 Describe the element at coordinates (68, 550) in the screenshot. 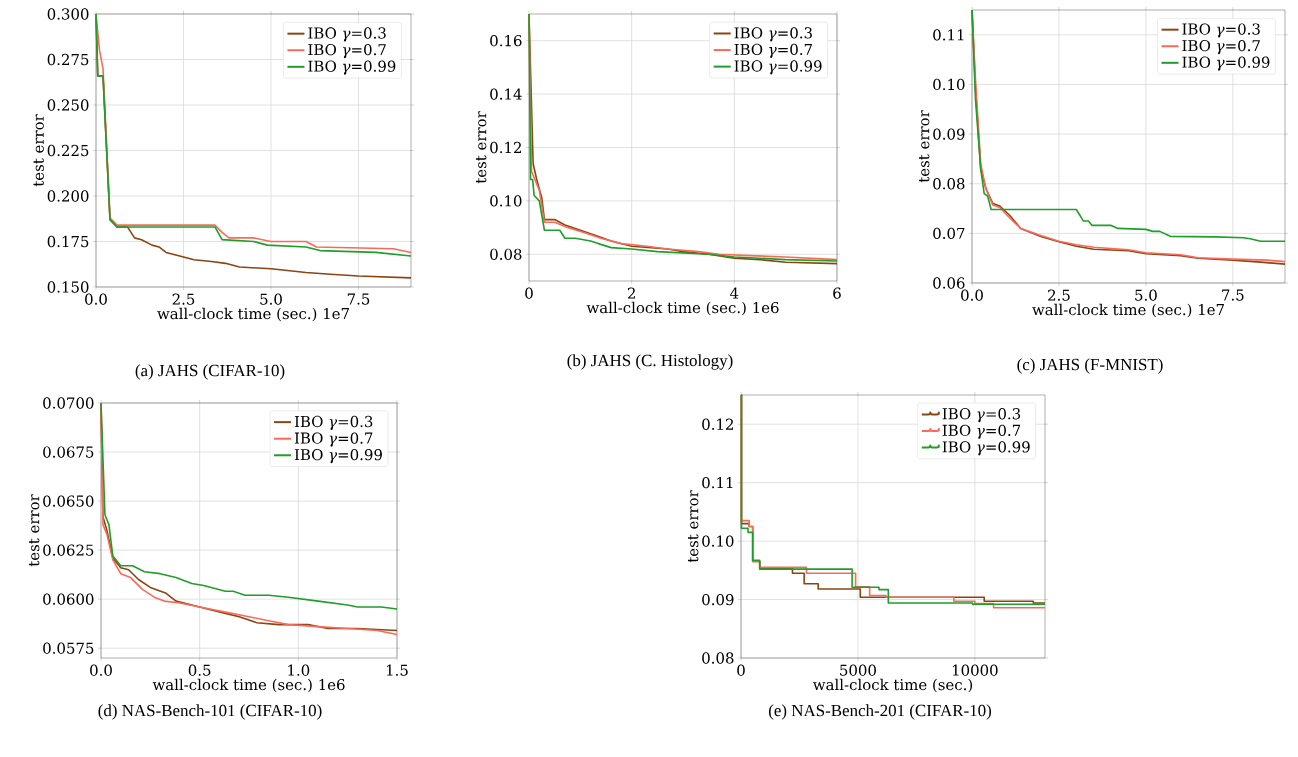

I see `y-tick-label: 0.0625` at that location.